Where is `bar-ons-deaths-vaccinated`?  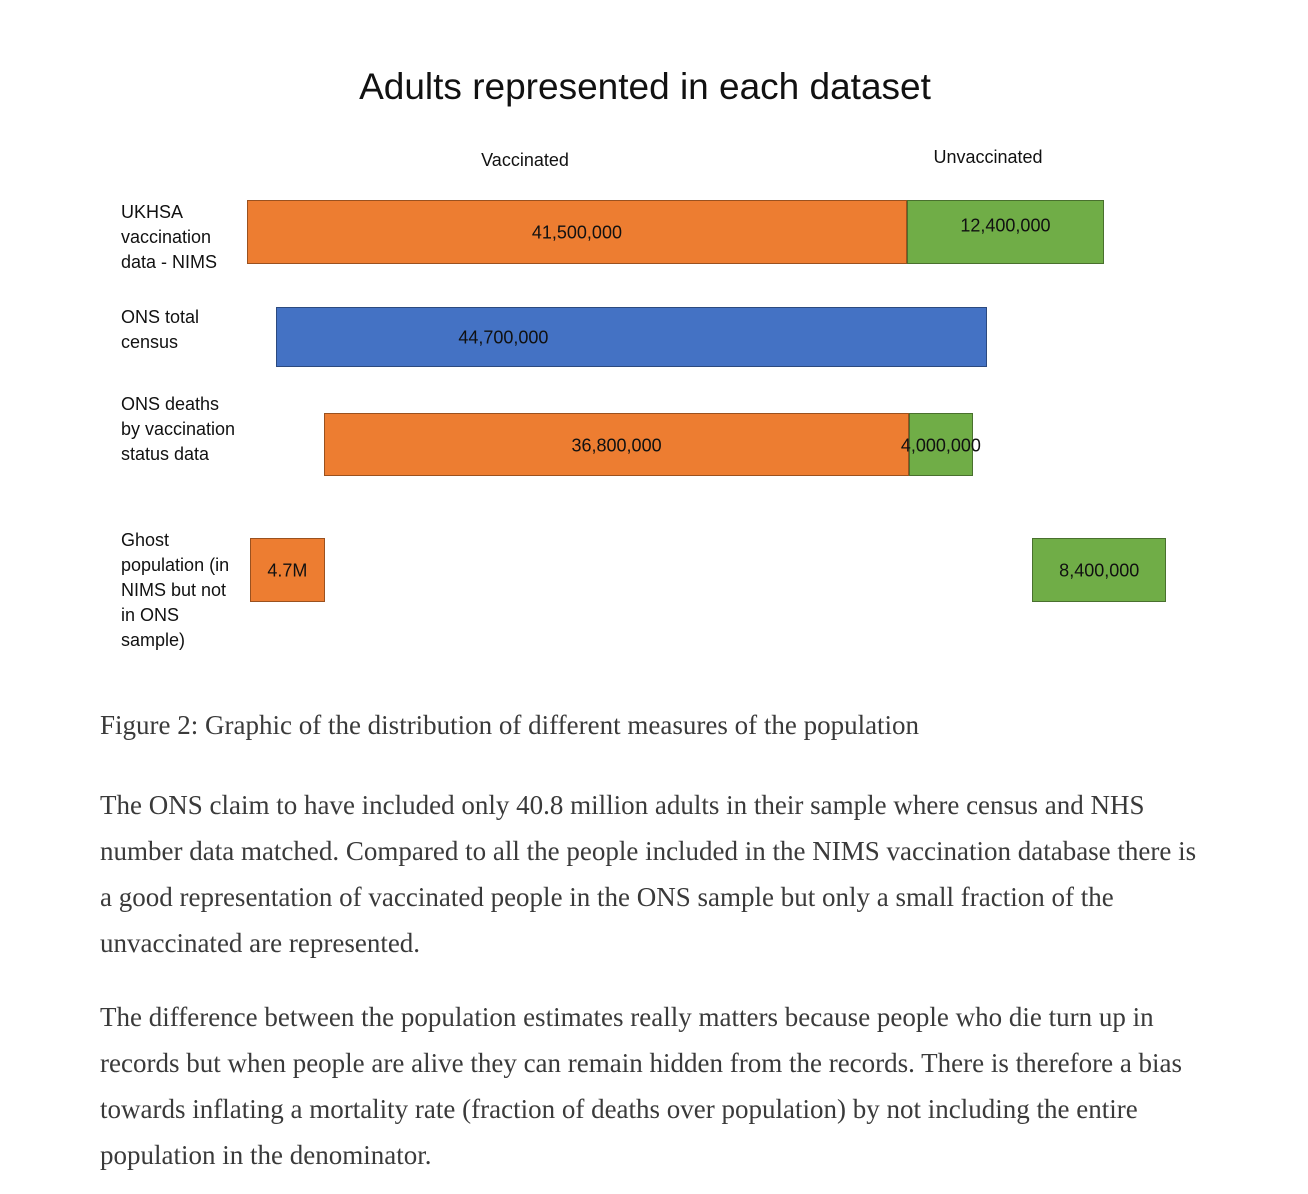
bar-ons-deaths-vaccinated is located at coordinates (617, 444).